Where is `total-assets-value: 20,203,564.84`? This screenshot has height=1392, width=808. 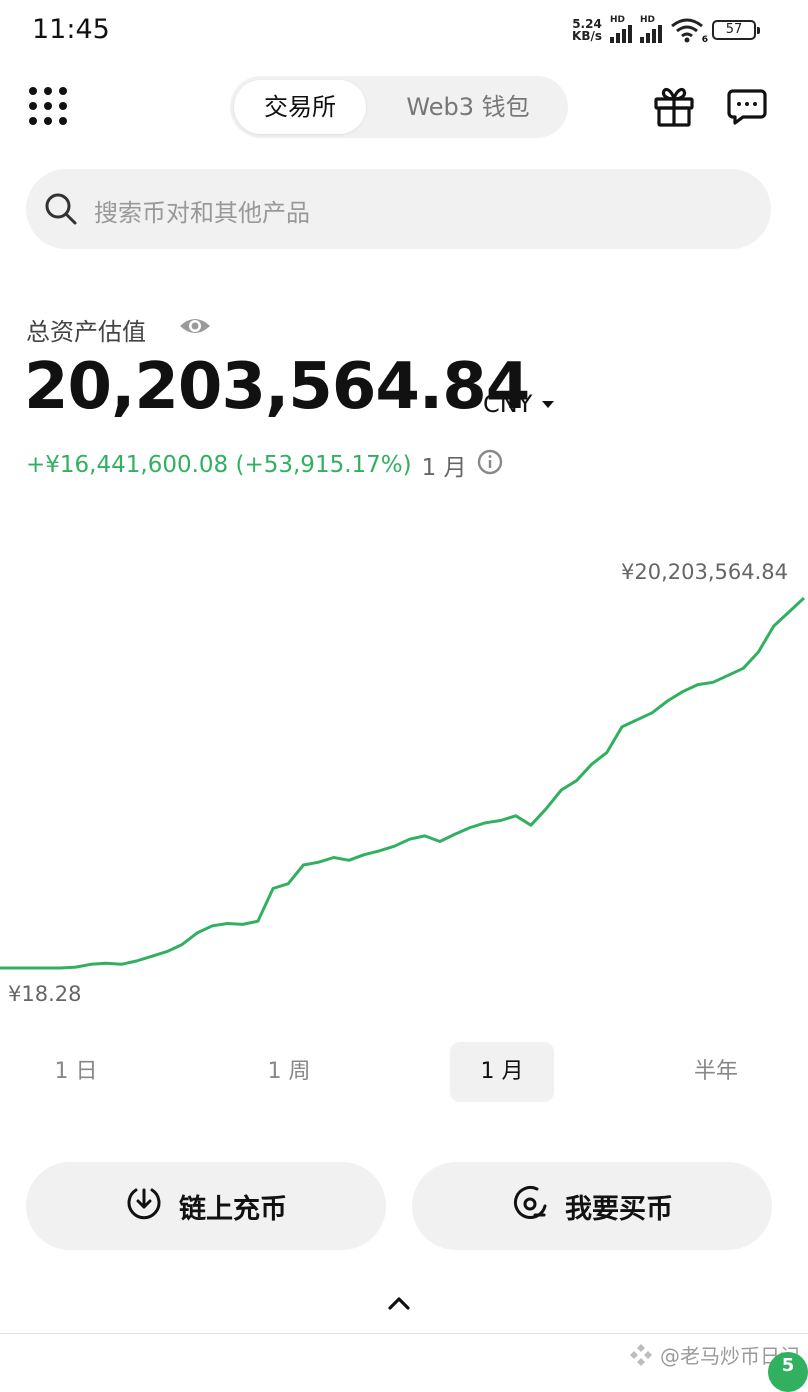
total-assets-value: 20,203,564.84 is located at coordinates (277, 387).